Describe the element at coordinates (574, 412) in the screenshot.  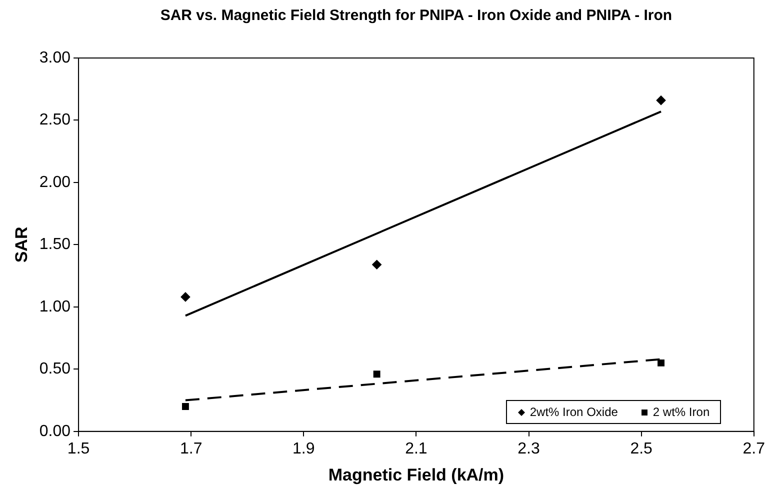
I see `legend-label: 2wt% Iron Oxide` at that location.